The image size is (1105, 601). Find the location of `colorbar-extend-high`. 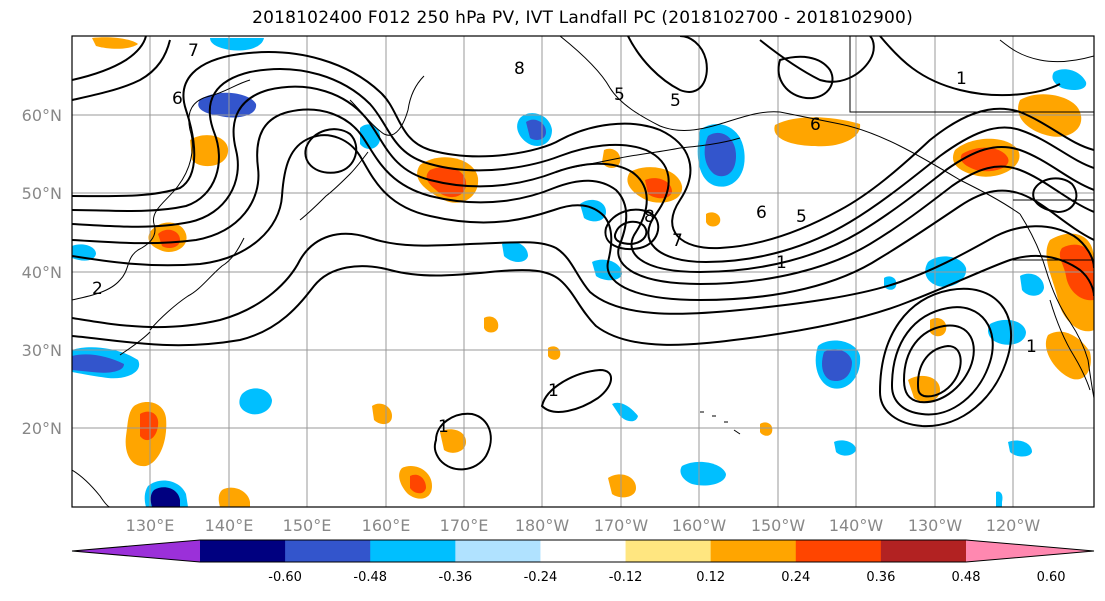

colorbar-extend-high is located at coordinates (1030, 551).